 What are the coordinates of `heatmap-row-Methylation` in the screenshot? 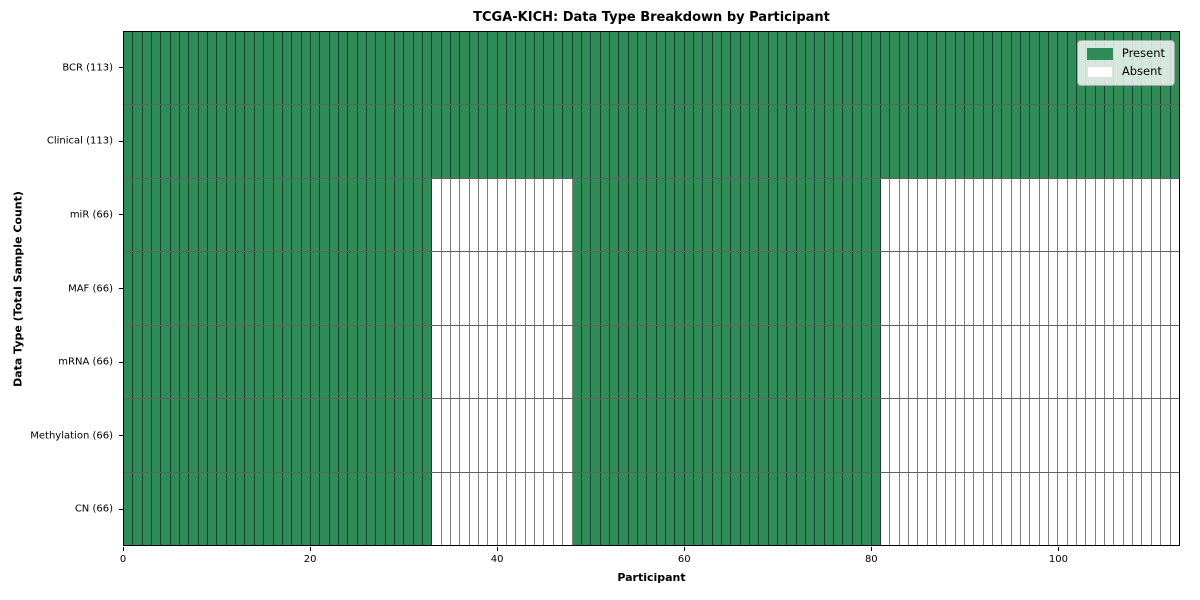 It's located at (651, 436).